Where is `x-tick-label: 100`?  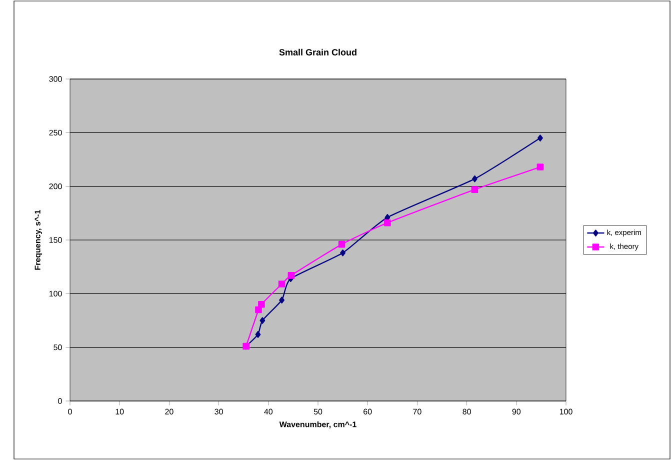
x-tick-label: 100 is located at coordinates (566, 411).